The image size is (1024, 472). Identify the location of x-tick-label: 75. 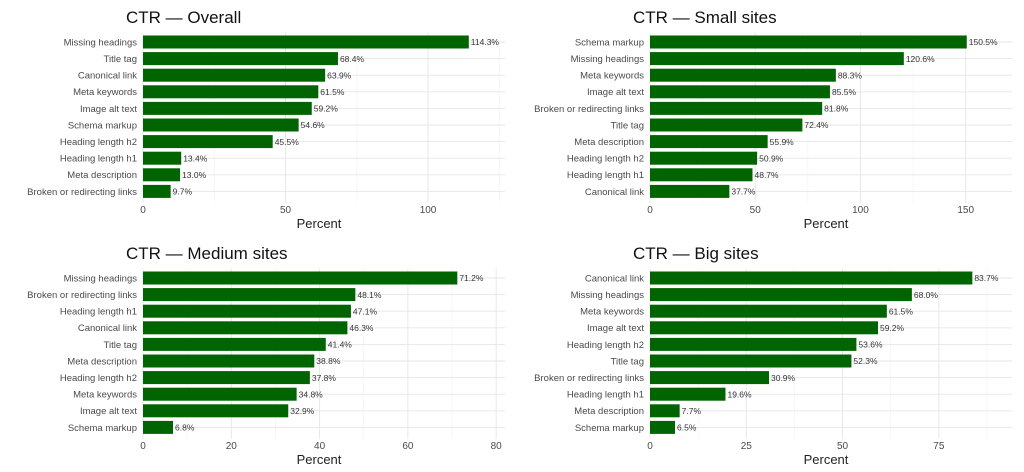
(939, 446).